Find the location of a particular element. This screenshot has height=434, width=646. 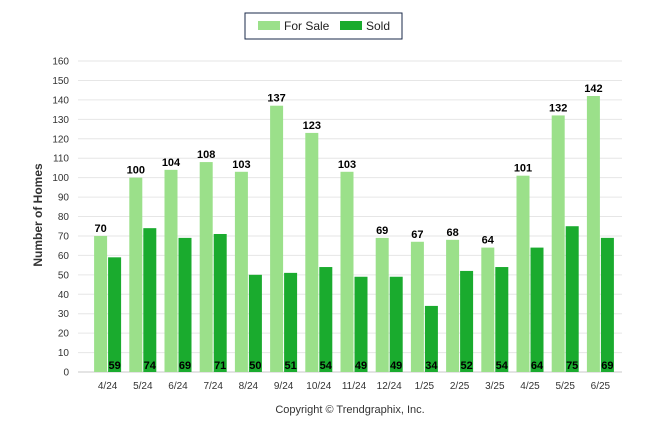

data-label-sold: 64 is located at coordinates (537, 366).